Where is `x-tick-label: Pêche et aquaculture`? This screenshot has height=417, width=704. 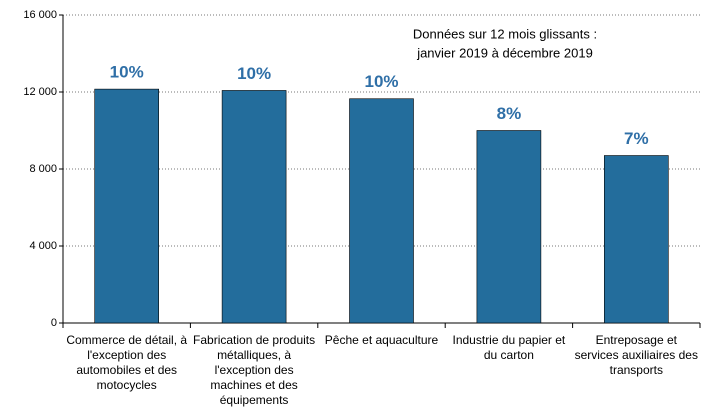
x-tick-label: Pêche et aquaculture is located at coordinates (381, 340).